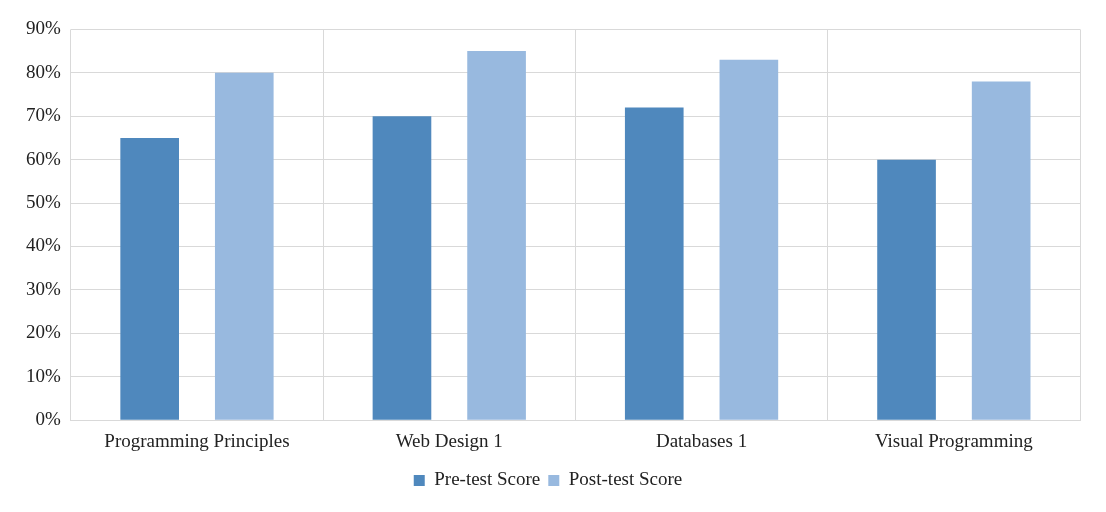 The width and height of the screenshot is (1106, 512). Describe the element at coordinates (449, 440) in the screenshot. I see `x-tick-label: Web Design 1` at that location.